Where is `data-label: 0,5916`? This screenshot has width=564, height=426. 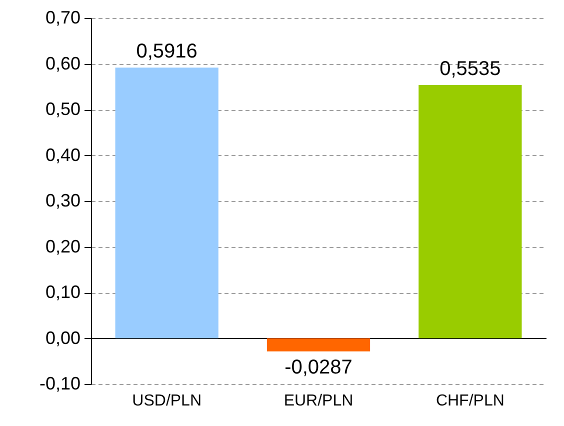 data-label: 0,5916 is located at coordinates (167, 51).